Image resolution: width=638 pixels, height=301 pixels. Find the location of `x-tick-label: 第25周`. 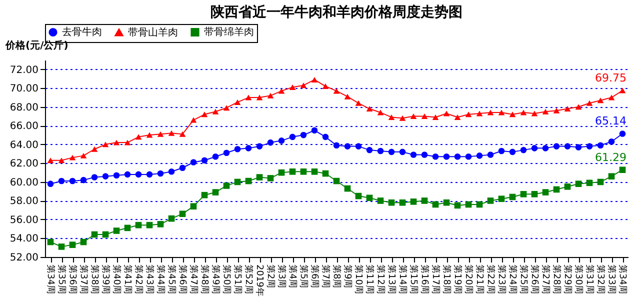

x-tick-label: 第25周 is located at coordinates (523, 279).